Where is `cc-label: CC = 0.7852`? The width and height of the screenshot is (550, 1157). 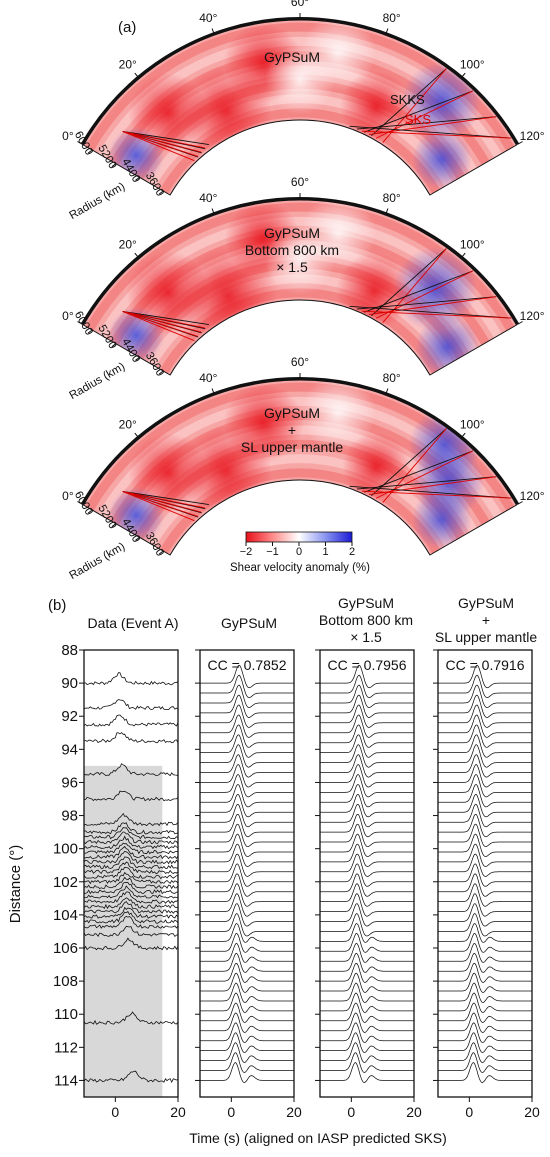
cc-label: CC = 0.7852 is located at coordinates (247, 665).